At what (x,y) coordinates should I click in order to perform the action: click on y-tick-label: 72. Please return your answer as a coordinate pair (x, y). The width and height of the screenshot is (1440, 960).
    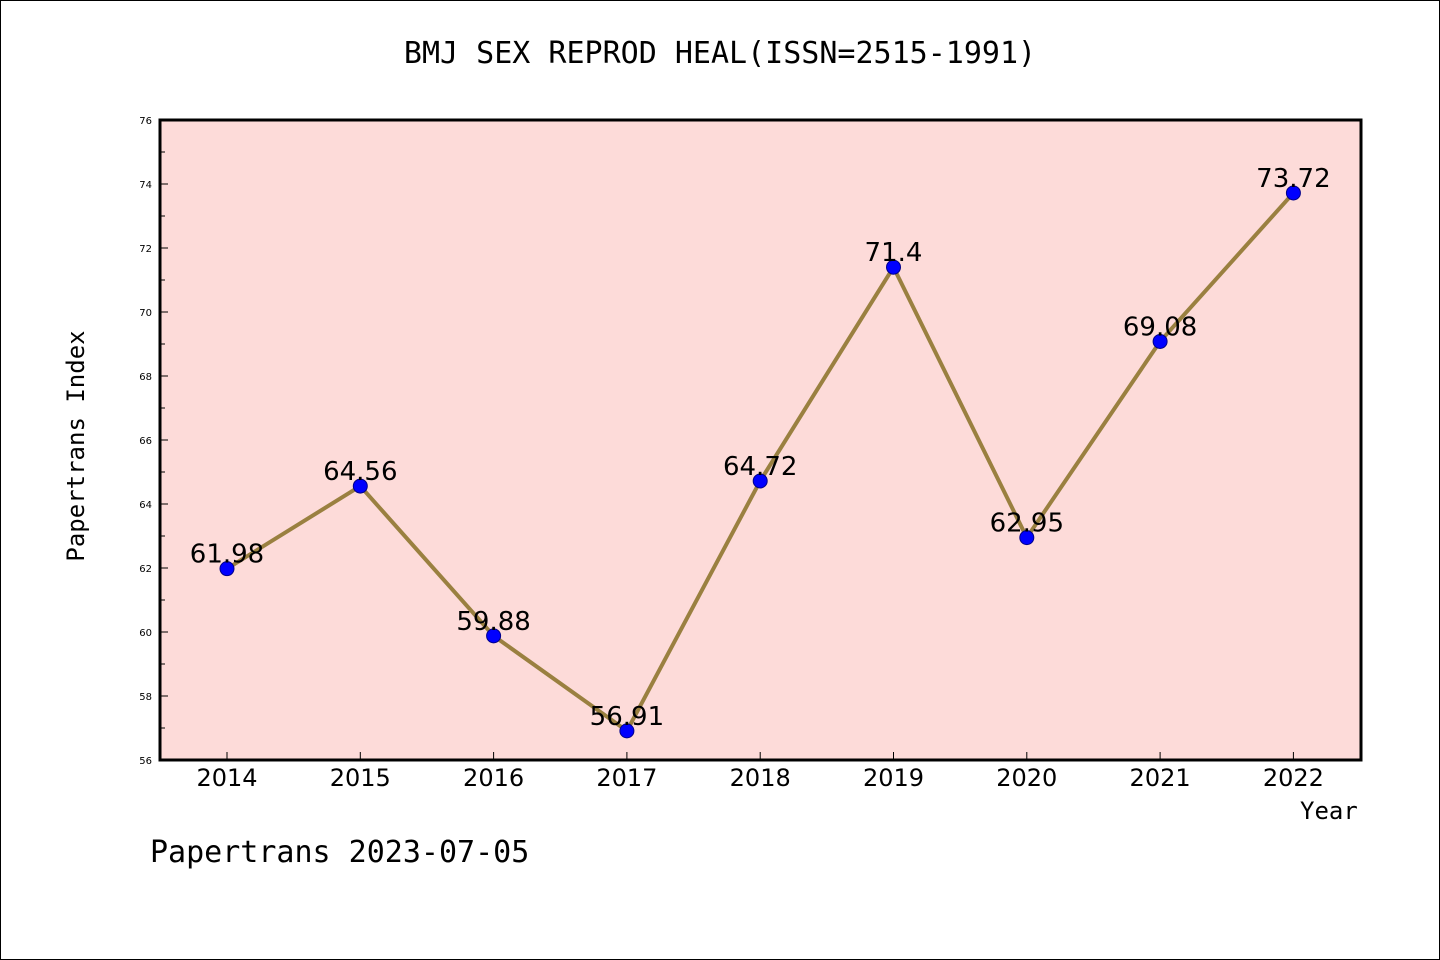
    Looking at the image, I should click on (145, 249).